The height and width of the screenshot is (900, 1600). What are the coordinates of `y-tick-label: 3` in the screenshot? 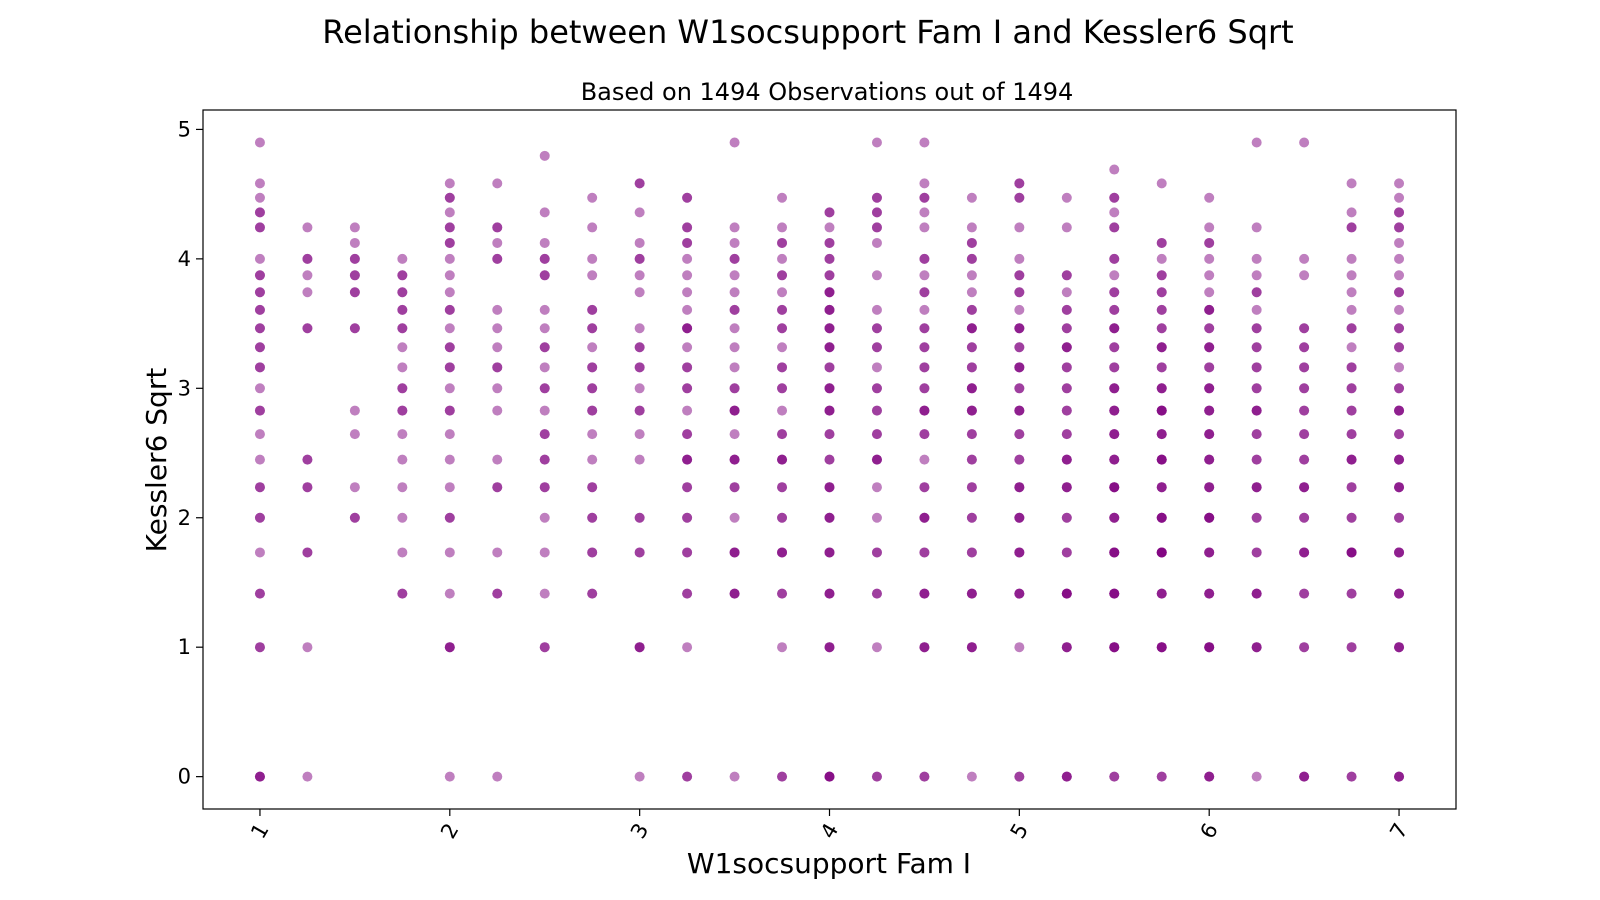 It's located at (184, 388).